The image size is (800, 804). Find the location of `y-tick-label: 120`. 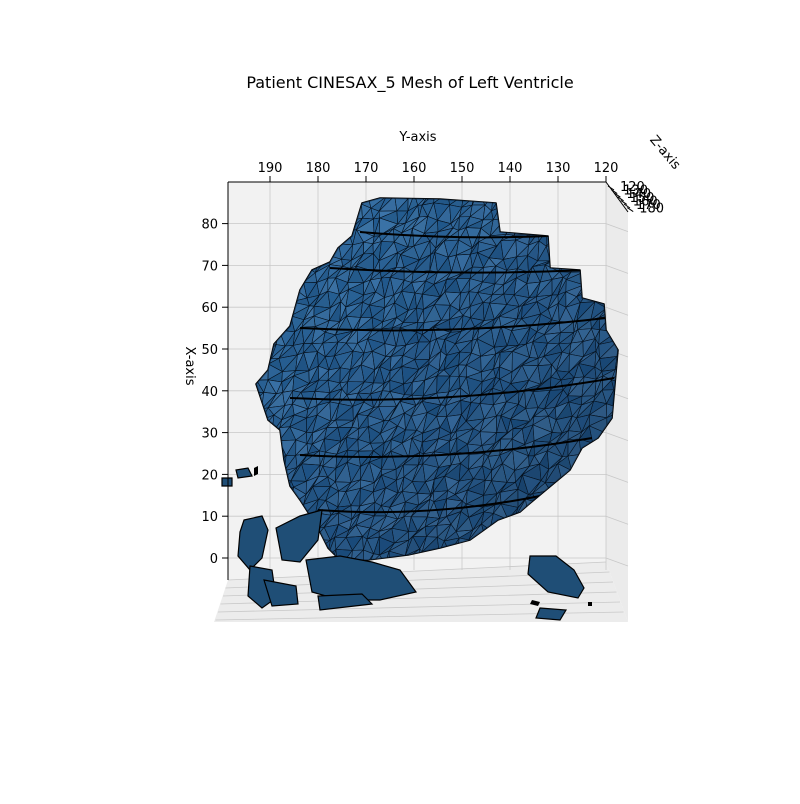

y-tick-label: 120 is located at coordinates (606, 168).